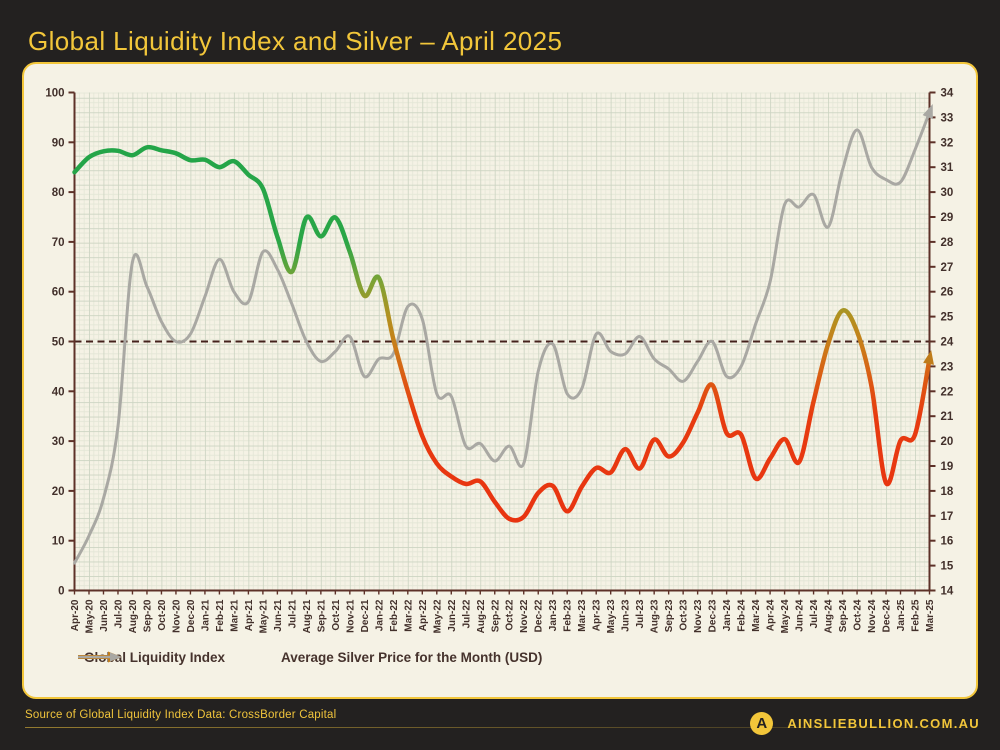  Describe the element at coordinates (947, 118) in the screenshot. I see `right-axis-tick-label: 33` at that location.